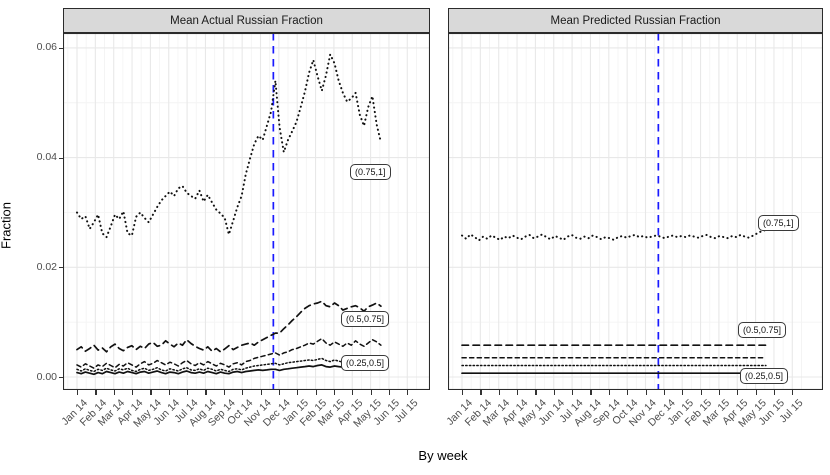  Describe the element at coordinates (7, 225) in the screenshot. I see `y-axis-title: Fraction` at that location.